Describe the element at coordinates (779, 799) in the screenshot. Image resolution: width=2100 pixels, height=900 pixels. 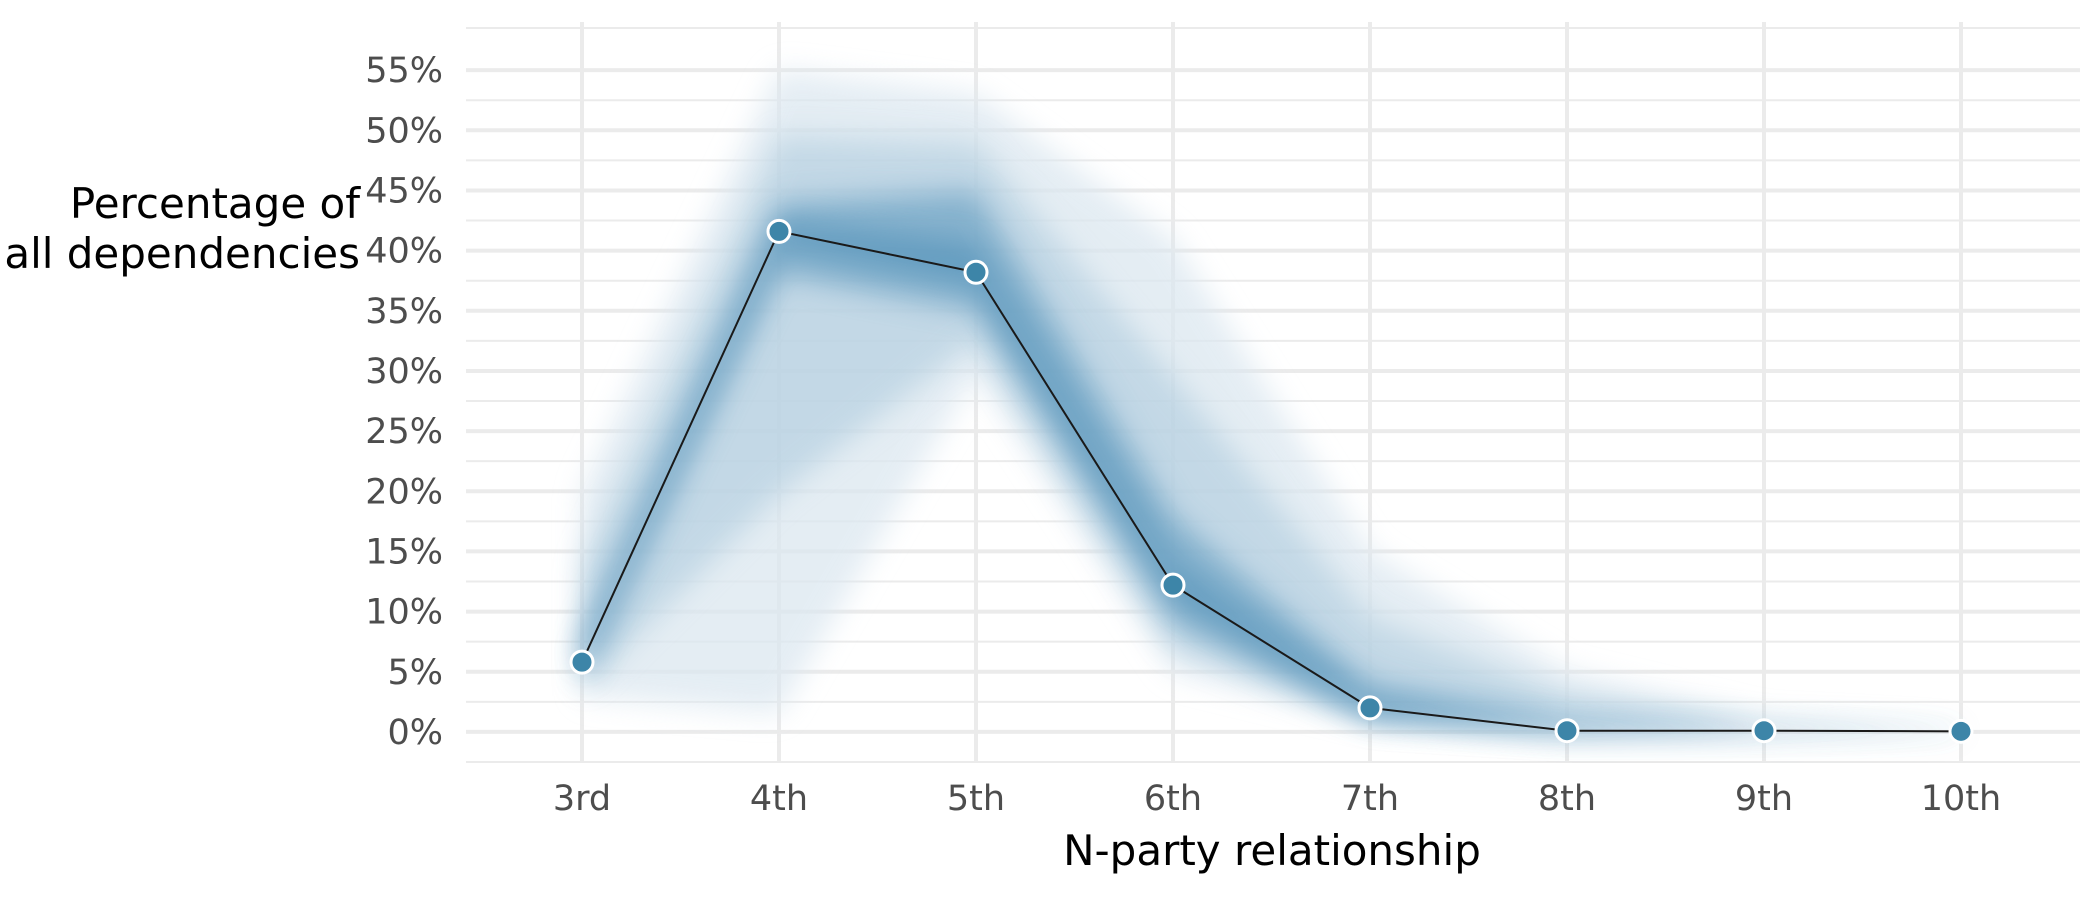
I see `x-tick-label: 4th` at that location.